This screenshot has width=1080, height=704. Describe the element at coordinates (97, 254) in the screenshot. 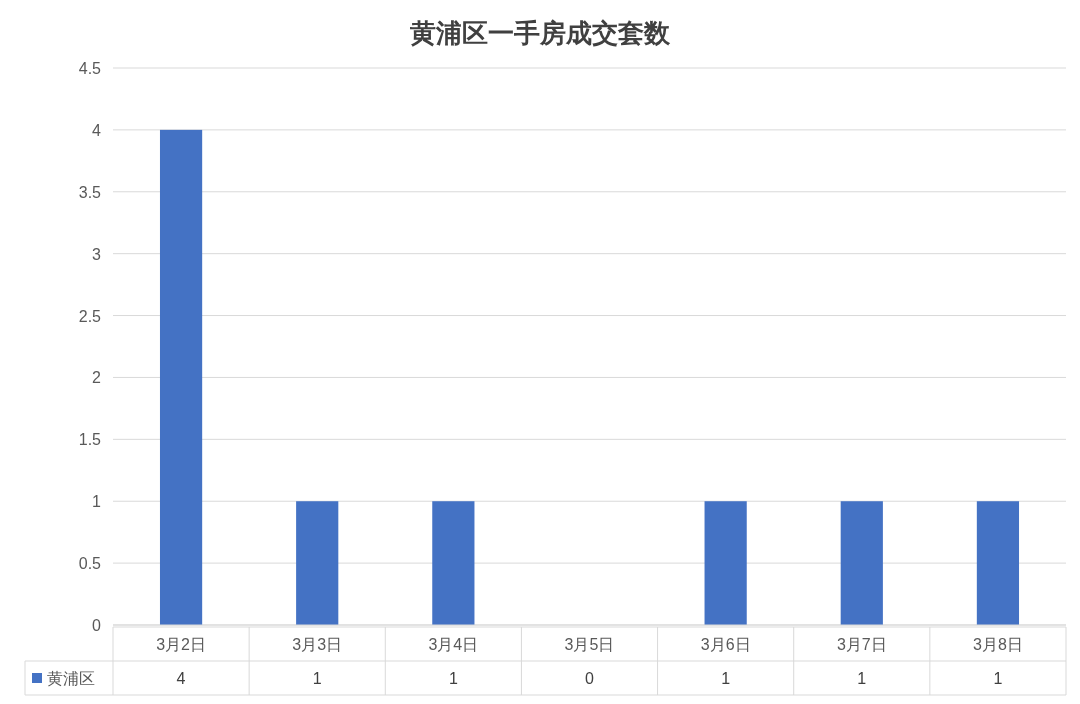

I see `y-tick-label: 3` at that location.